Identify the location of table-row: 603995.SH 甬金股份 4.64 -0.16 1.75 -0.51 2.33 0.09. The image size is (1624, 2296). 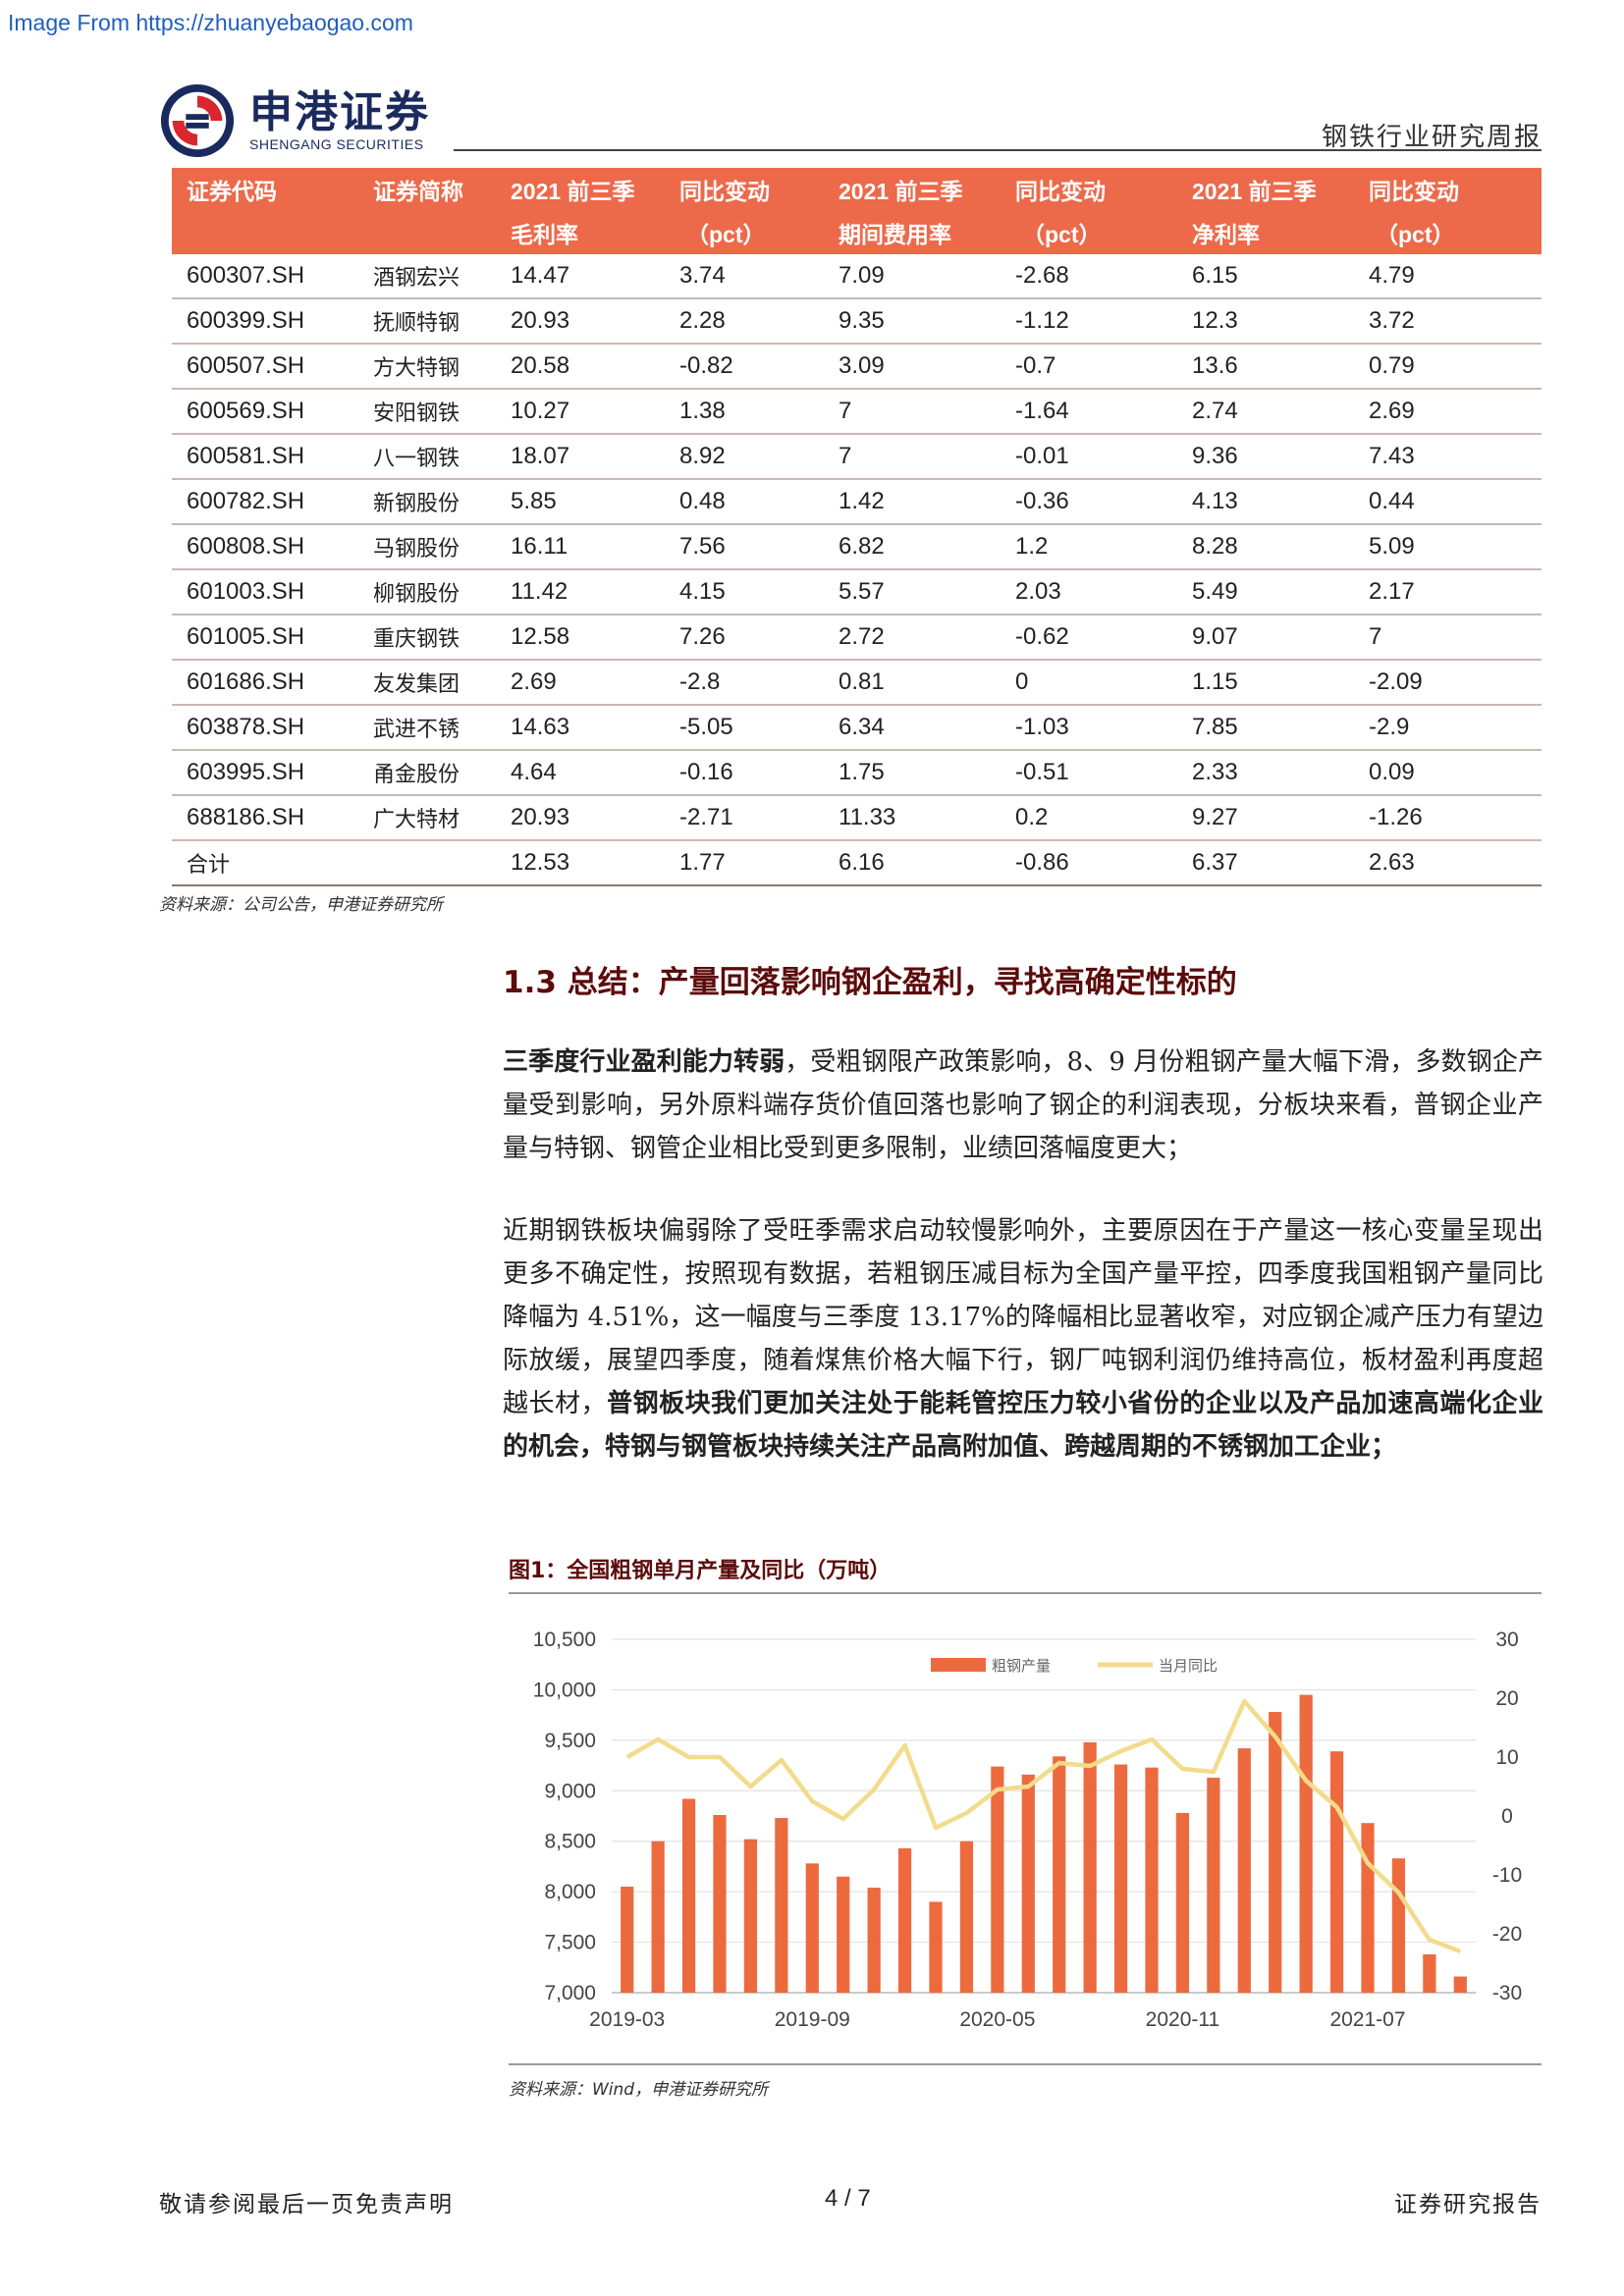
(857, 773).